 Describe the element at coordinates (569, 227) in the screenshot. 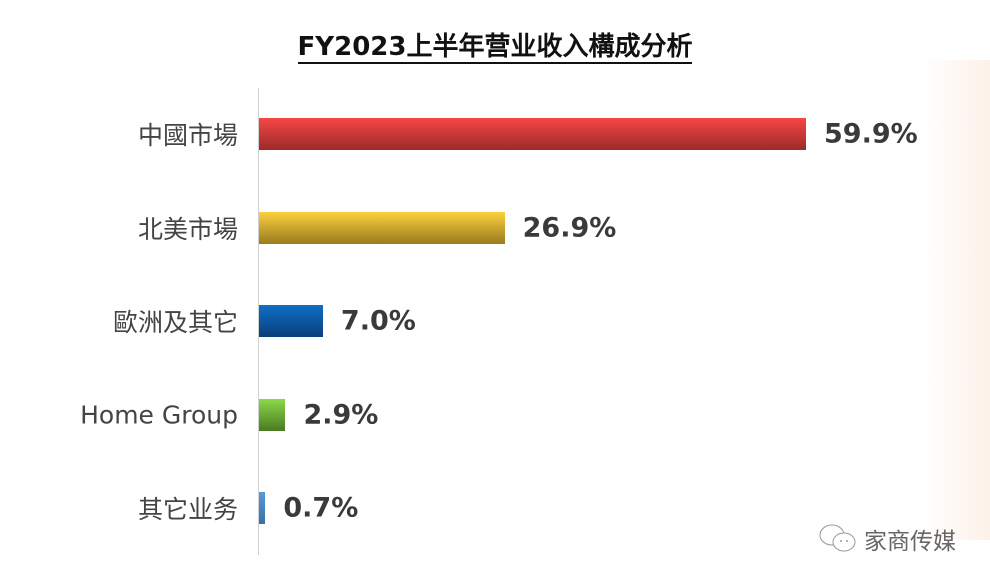

I see `data-label: 26.9%` at that location.